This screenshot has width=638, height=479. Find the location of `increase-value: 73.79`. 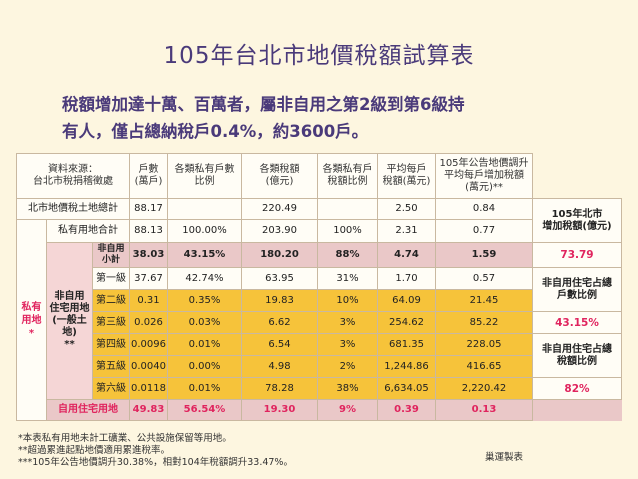

increase-value: 73.79 is located at coordinates (577, 255).